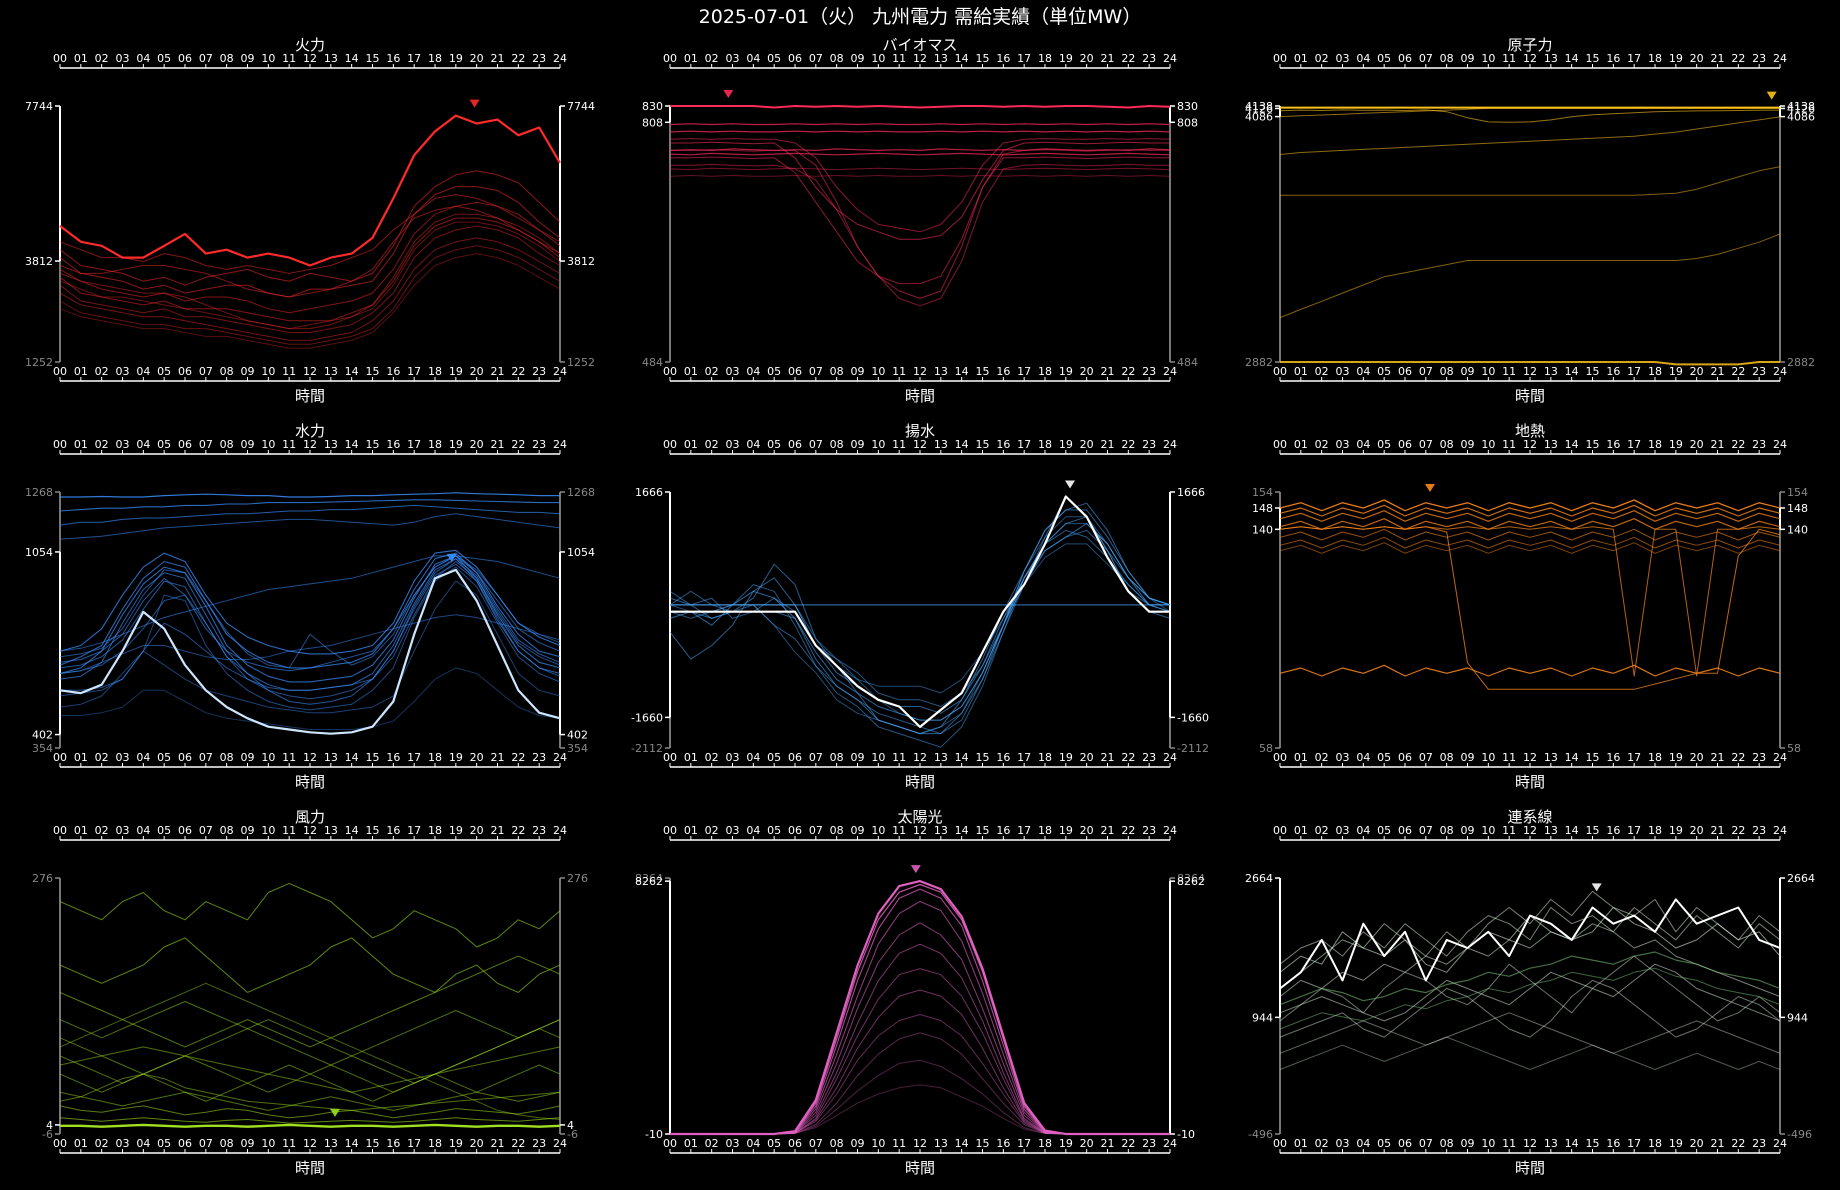  What do you see at coordinates (795, 830) in the screenshot?
I see `x-tick-label: 06` at bounding box center [795, 830].